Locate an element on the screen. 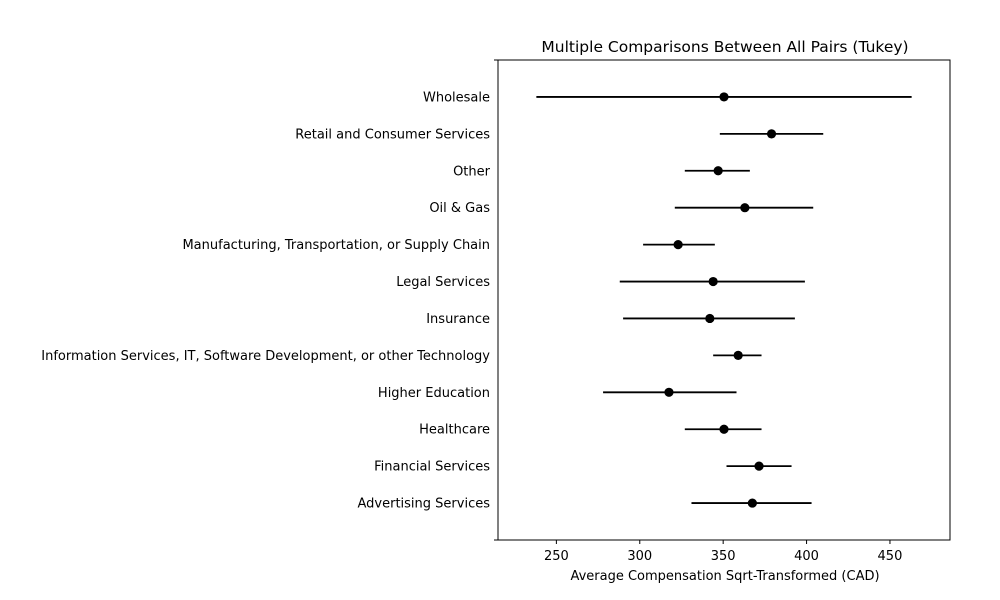  y-tick-label: Insurance is located at coordinates (458, 319).